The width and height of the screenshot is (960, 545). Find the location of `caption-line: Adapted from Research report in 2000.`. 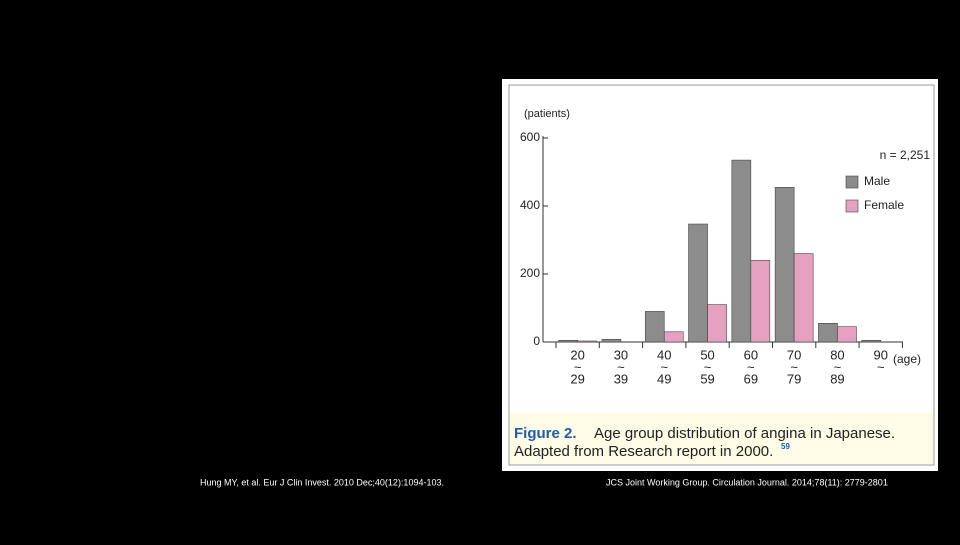

caption-line: Adapted from Research report in 2000. is located at coordinates (643, 451).